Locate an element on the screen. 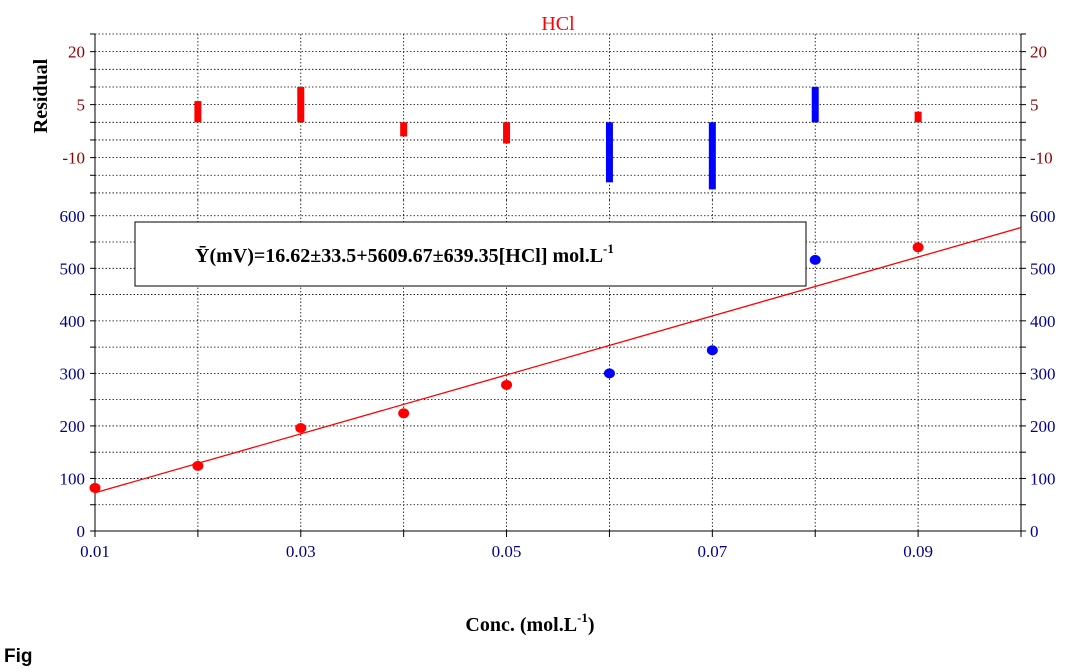 The width and height of the screenshot is (1067, 672). main-tick-label-right: 300 is located at coordinates (1043, 373).